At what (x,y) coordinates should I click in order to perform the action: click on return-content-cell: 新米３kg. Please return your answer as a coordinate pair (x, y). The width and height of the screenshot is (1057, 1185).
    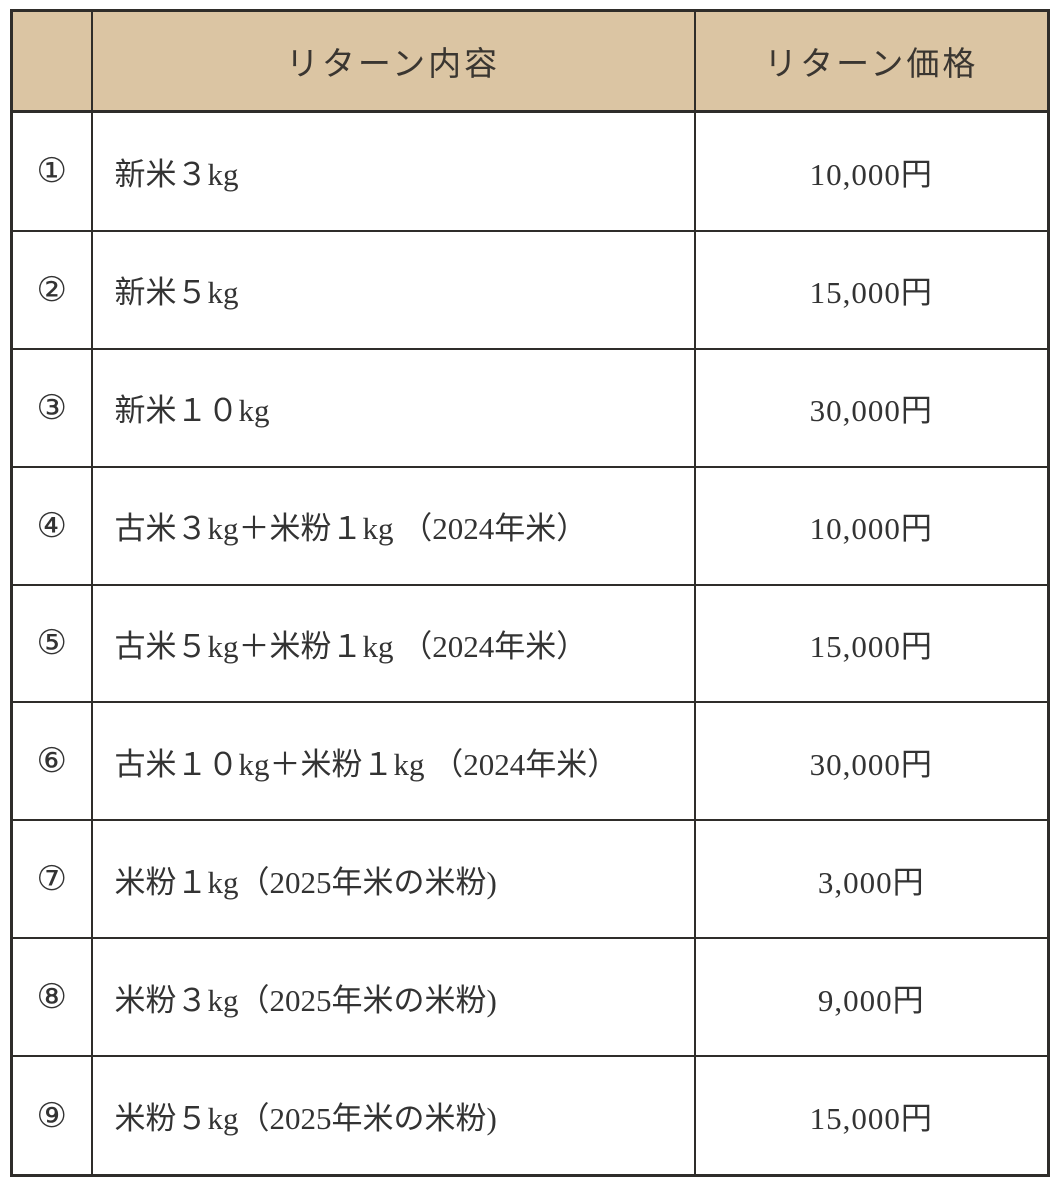
    Looking at the image, I should click on (393, 171).